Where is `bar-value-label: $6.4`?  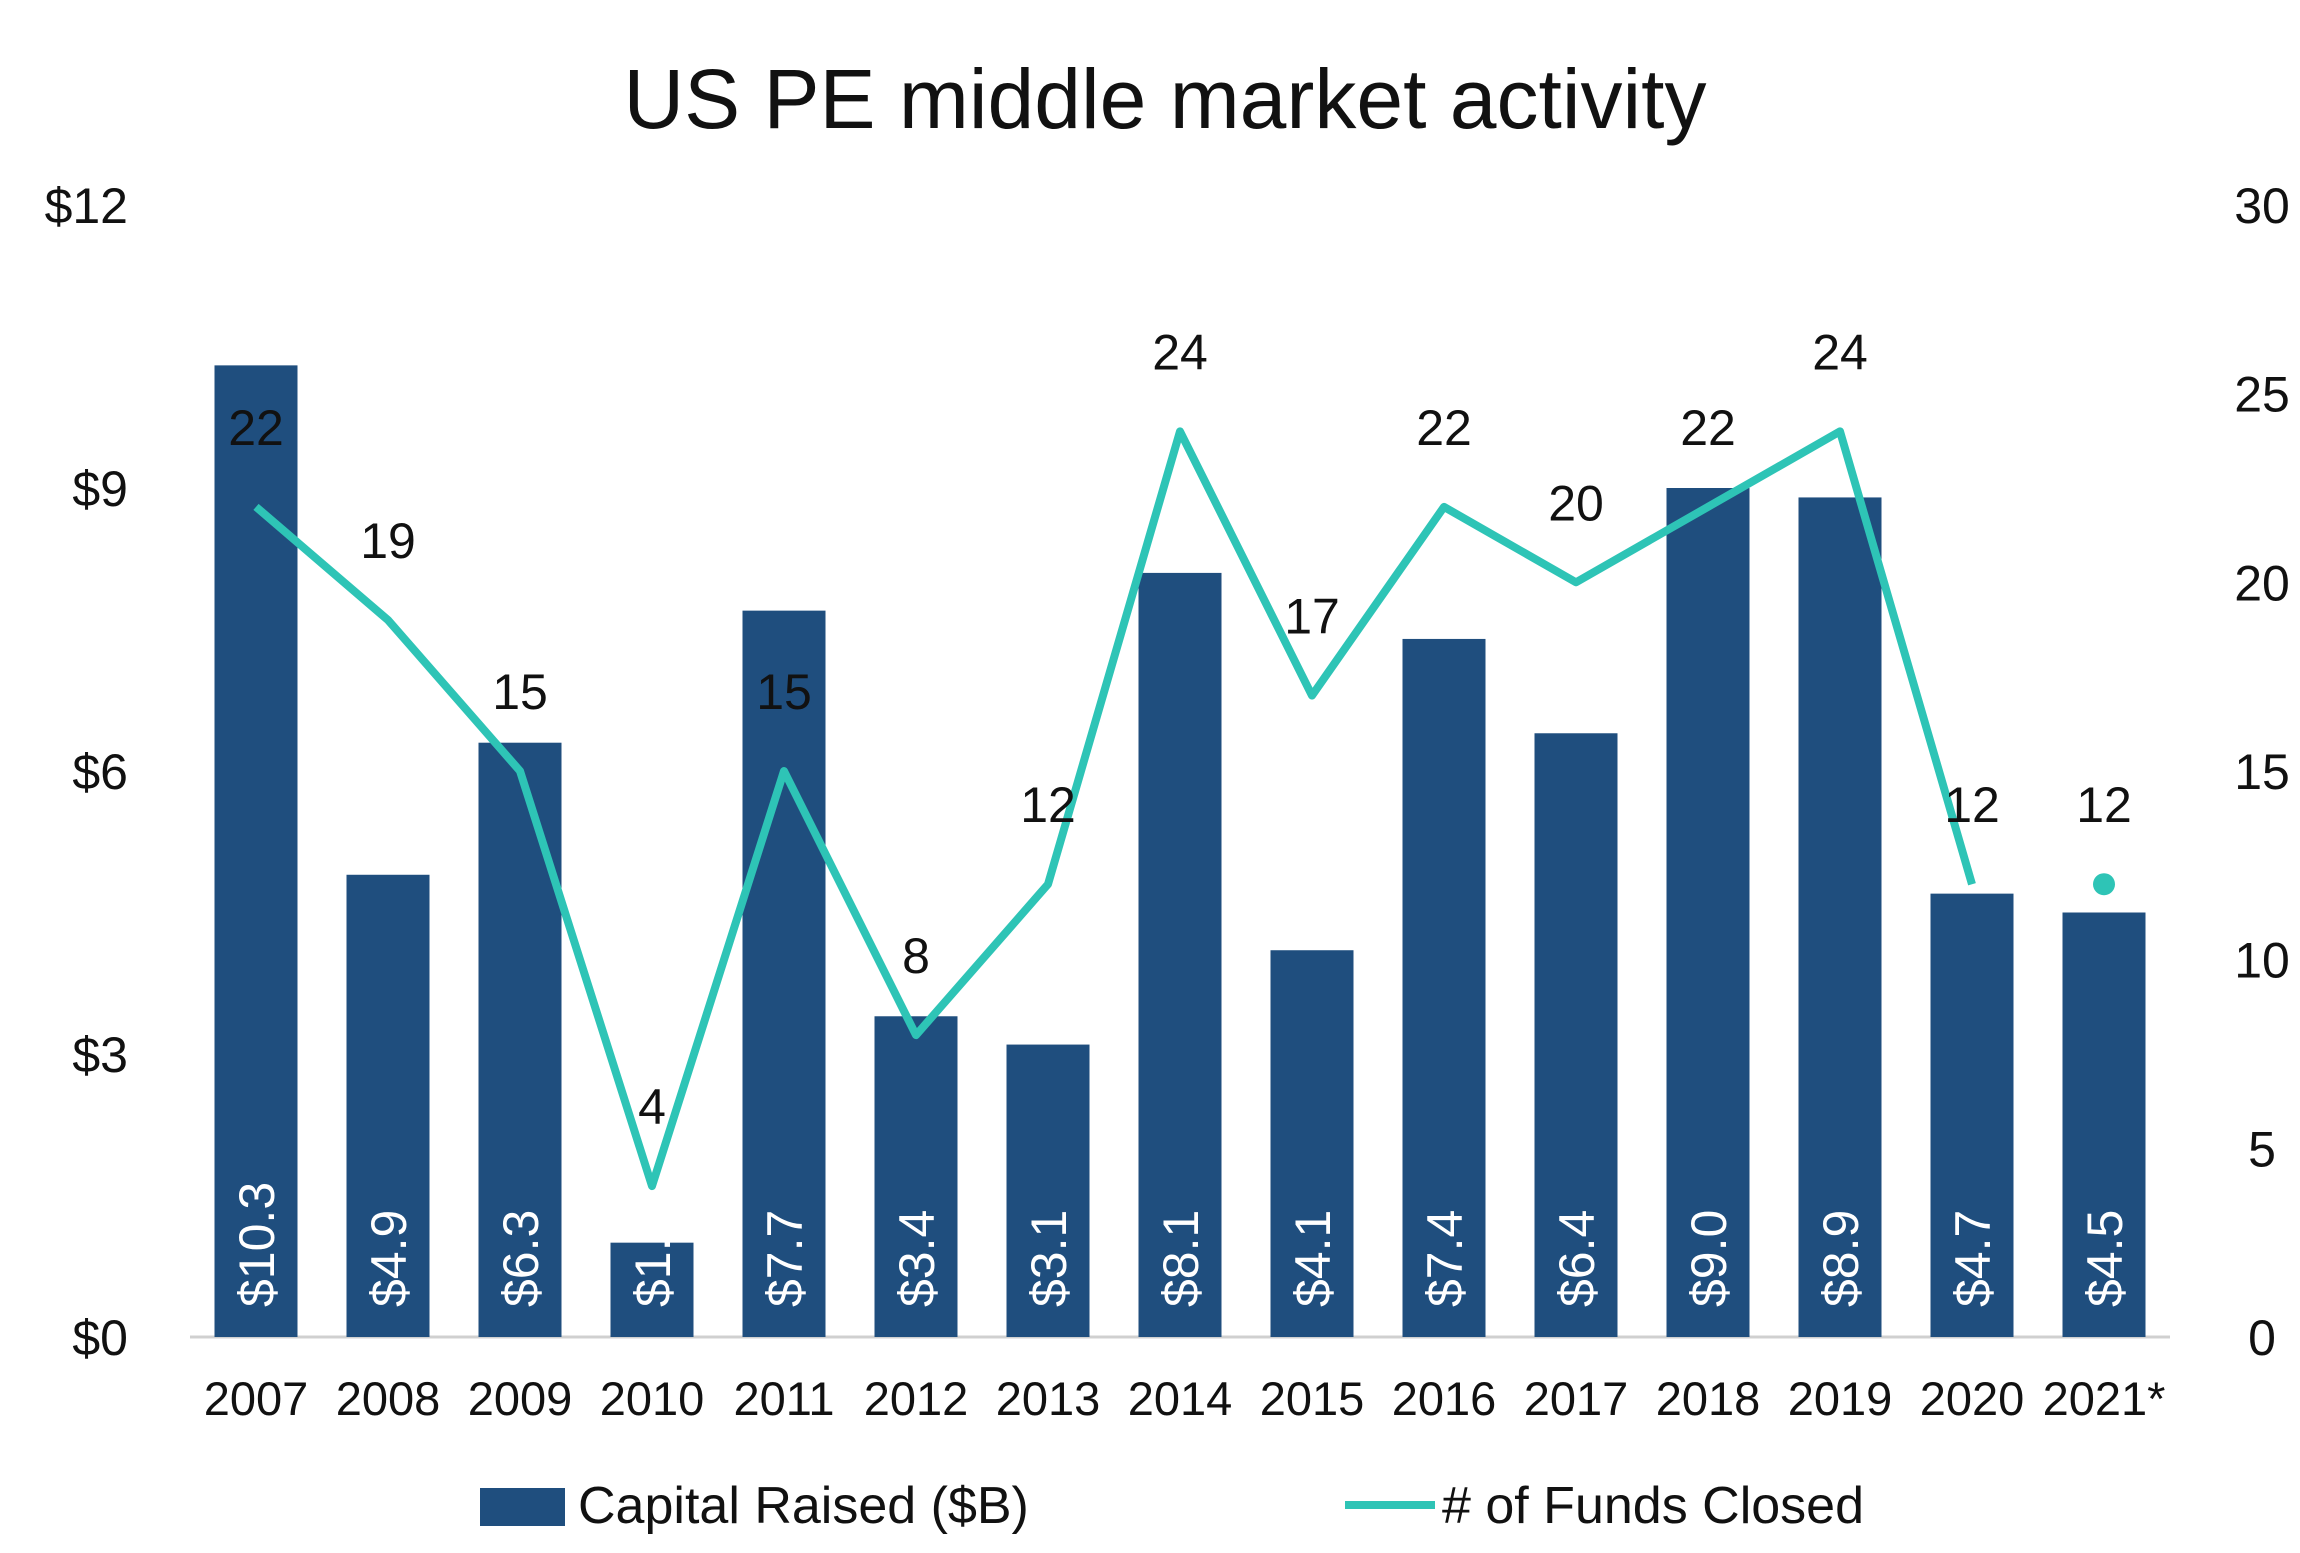
bar-value-label: $6.4 is located at coordinates (1577, 1258).